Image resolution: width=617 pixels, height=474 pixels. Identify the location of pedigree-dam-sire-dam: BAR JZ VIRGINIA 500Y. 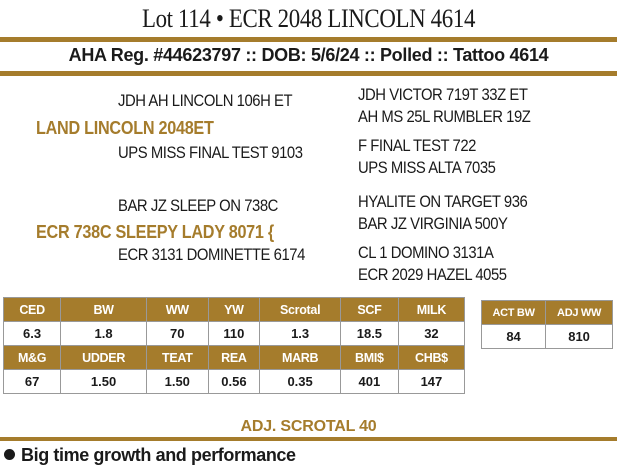
(433, 224).